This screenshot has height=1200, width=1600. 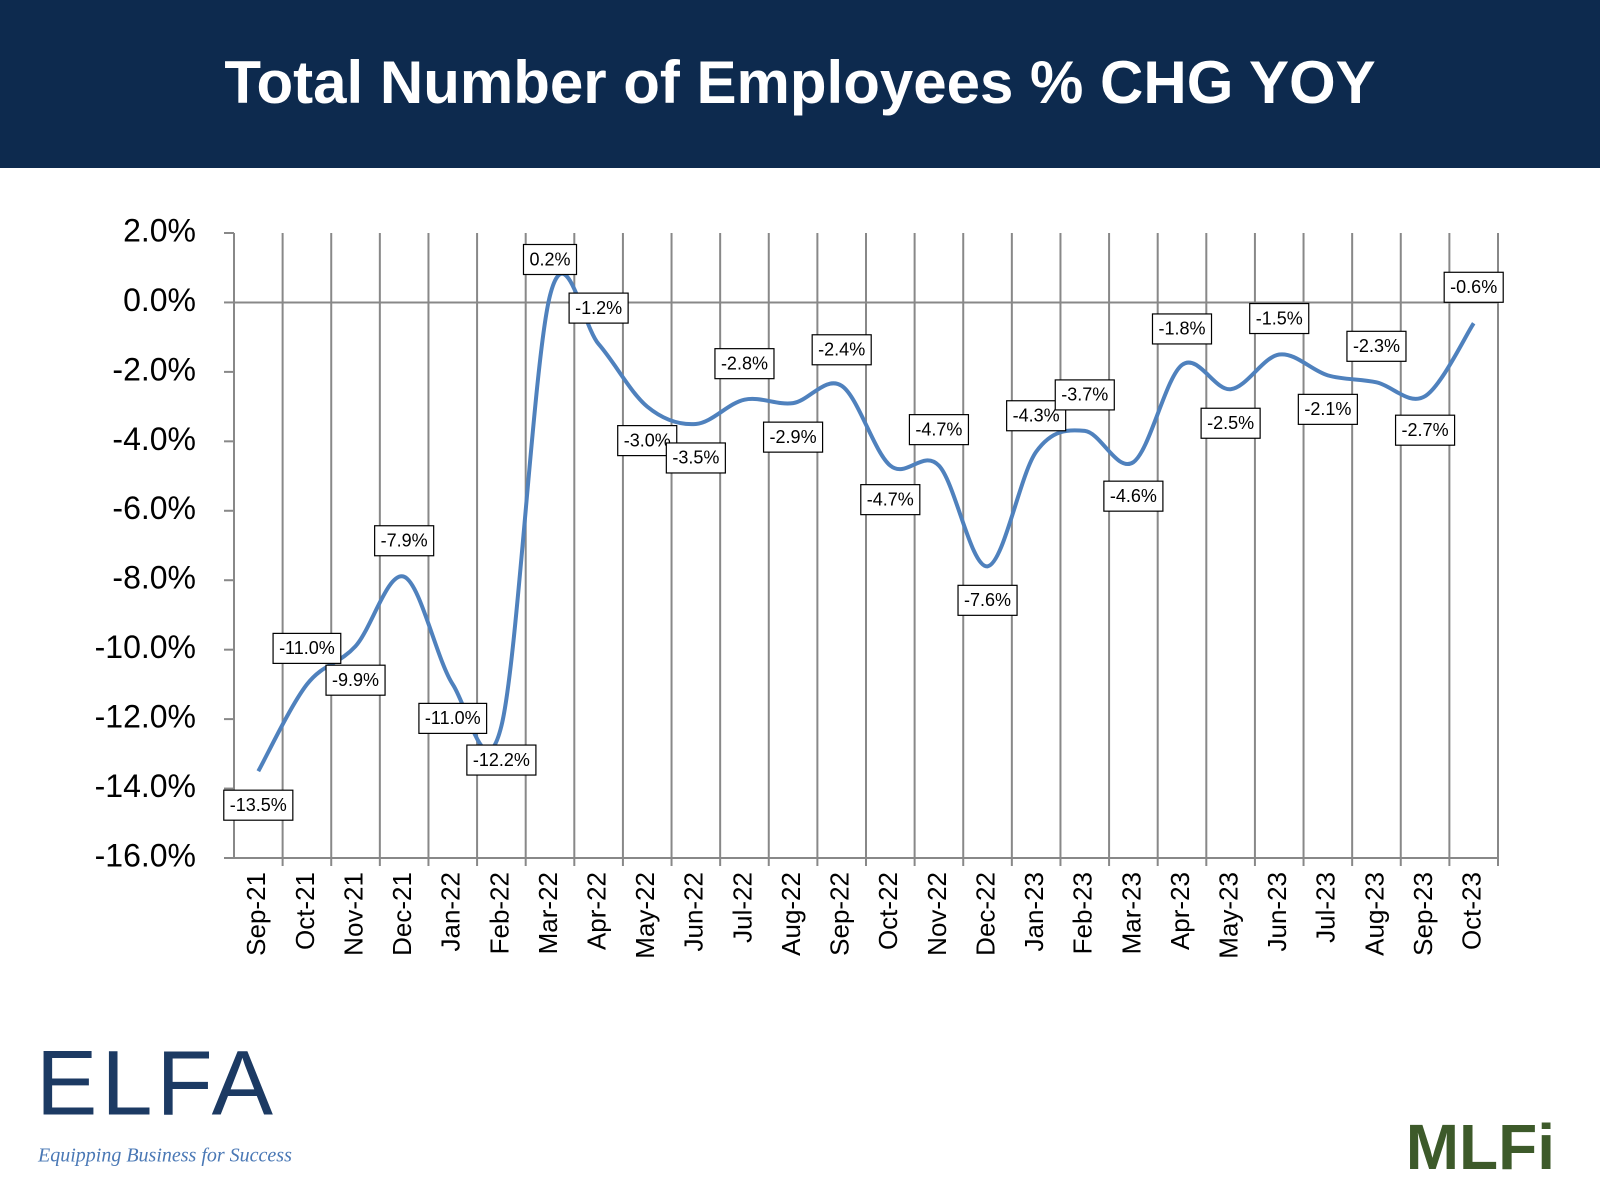 I want to click on x-tick-label: Aug-23, so click(x=1374, y=914).